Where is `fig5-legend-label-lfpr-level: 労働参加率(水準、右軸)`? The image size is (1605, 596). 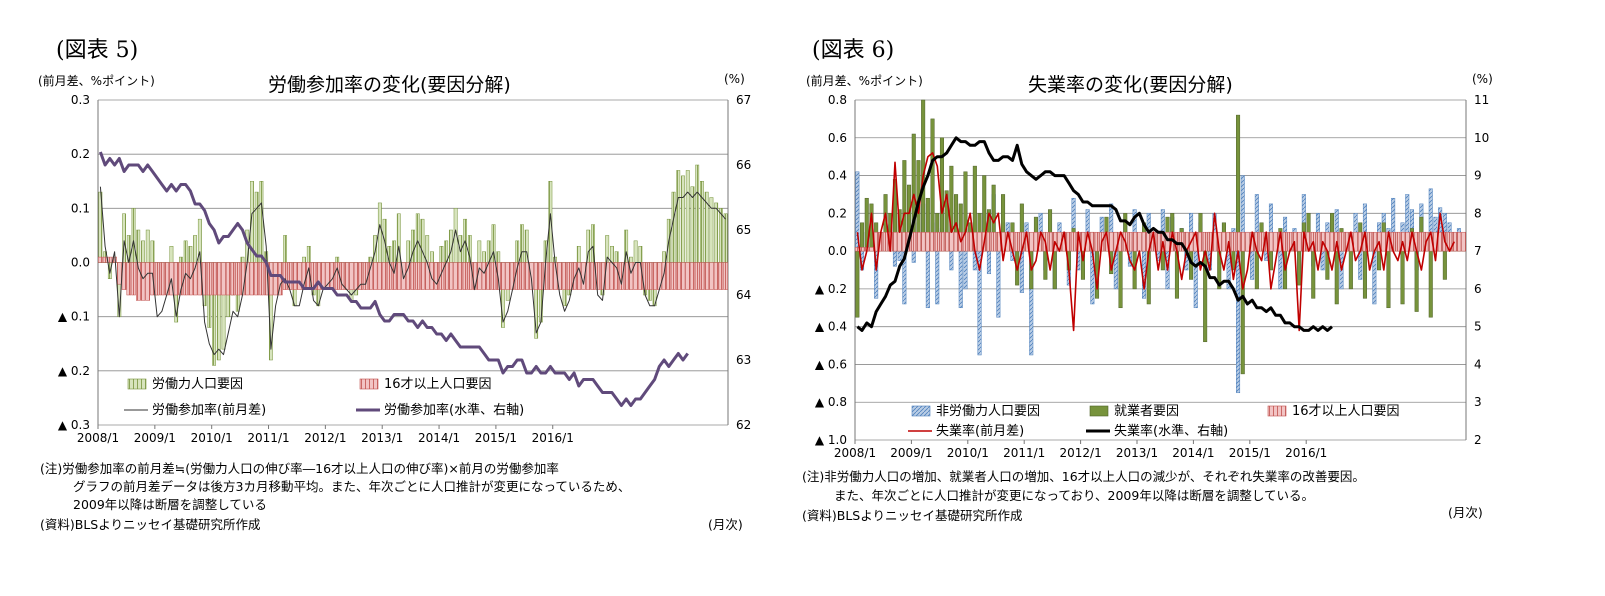
fig5-legend-label-lfpr-level: 労働参加率(水準、右軸) is located at coordinates (454, 410).